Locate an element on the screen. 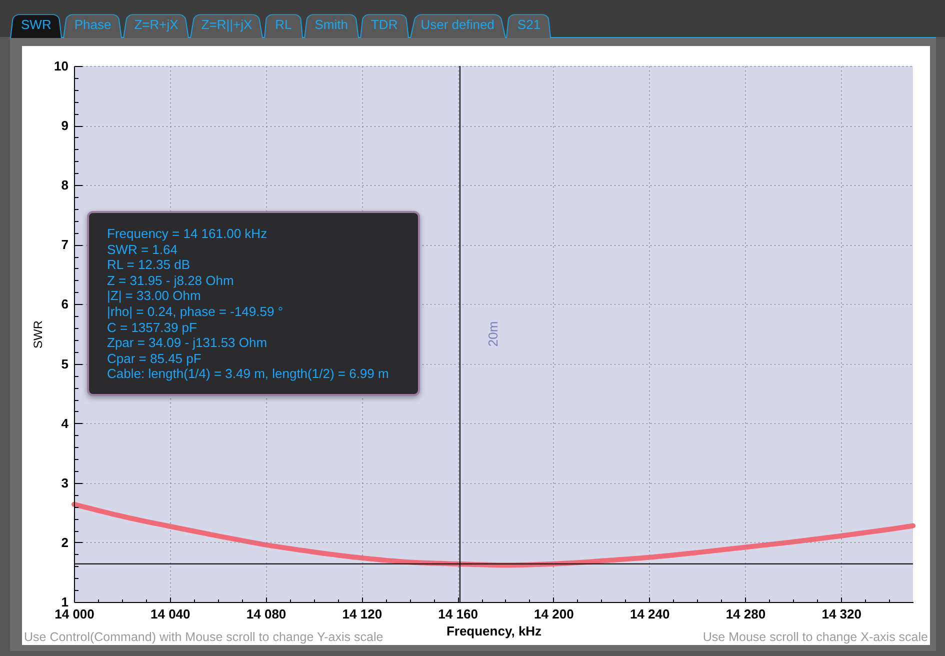 This screenshot has width=945, height=656. tab: Z=R+jX is located at coordinates (156, 24).